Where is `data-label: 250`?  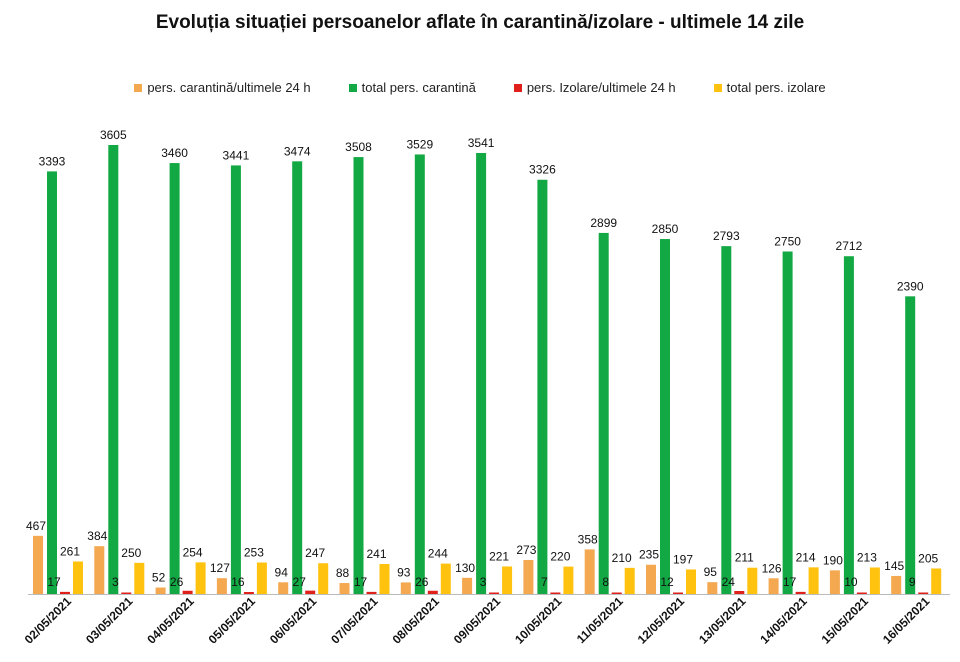
data-label: 250 is located at coordinates (131, 553).